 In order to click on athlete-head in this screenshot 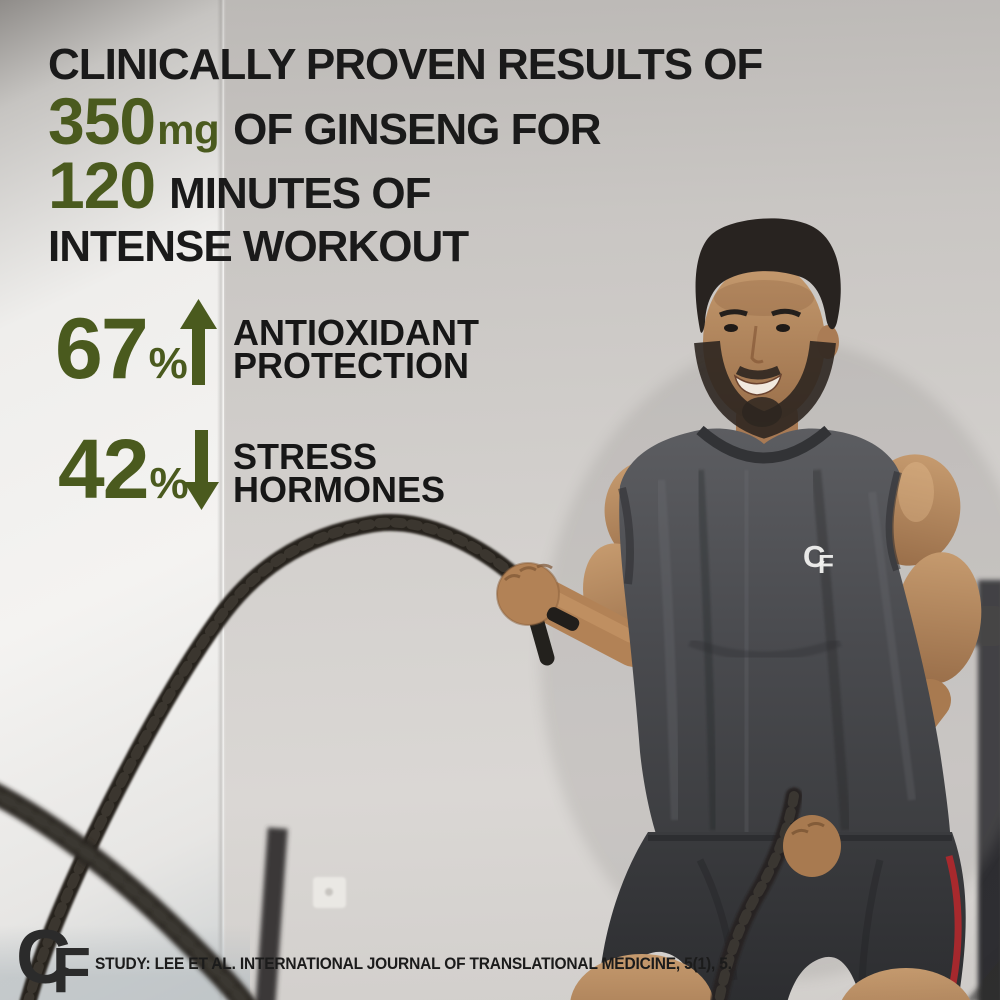, I will do `click(767, 338)`.